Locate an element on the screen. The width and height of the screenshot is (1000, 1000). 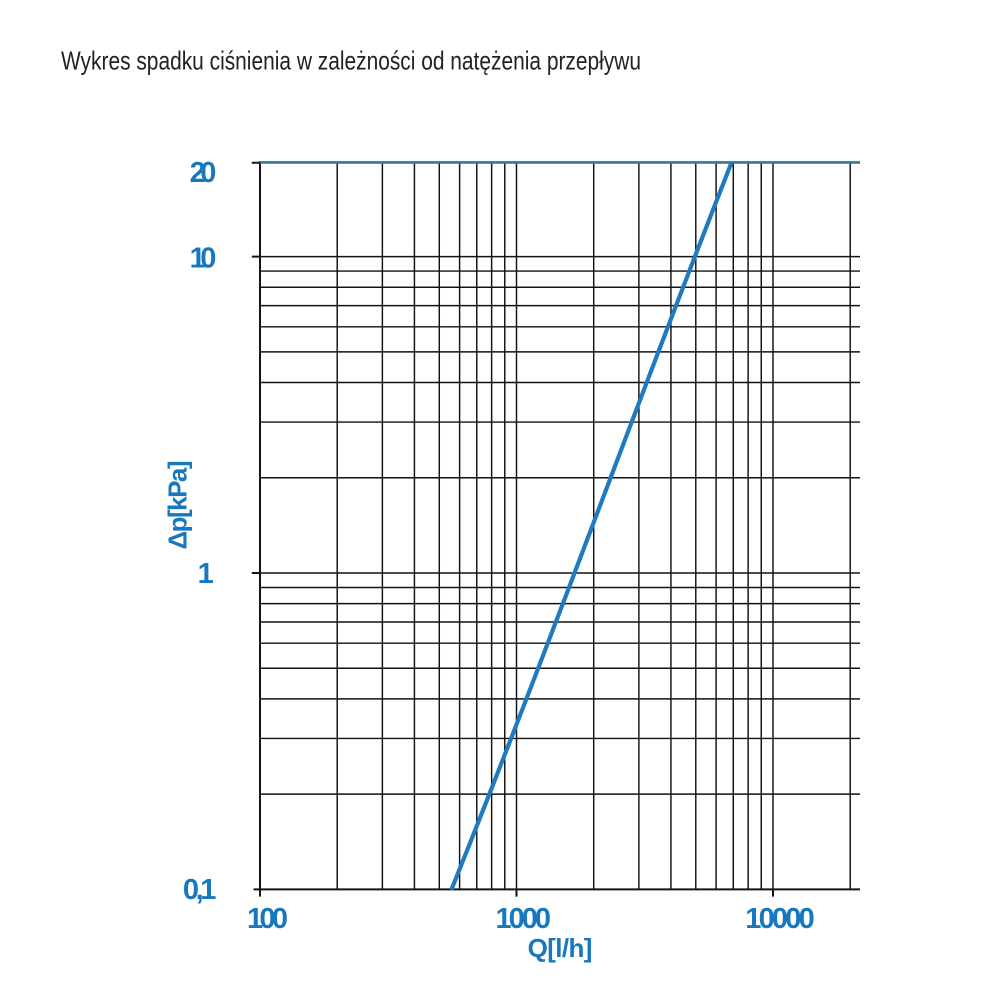
svg-text: 100 is located at coordinates (267, 919).